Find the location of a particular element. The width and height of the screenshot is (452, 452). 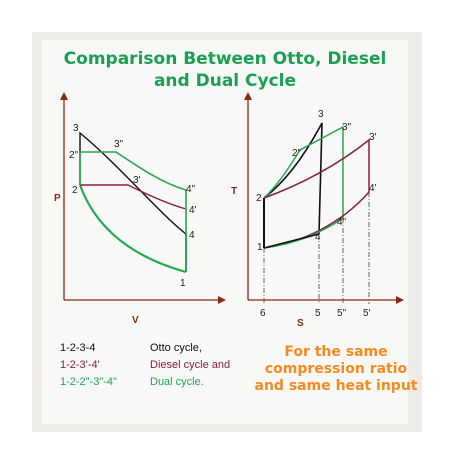

title-line-1: Comparison Between Otto, Diesel is located at coordinates (225, 59).